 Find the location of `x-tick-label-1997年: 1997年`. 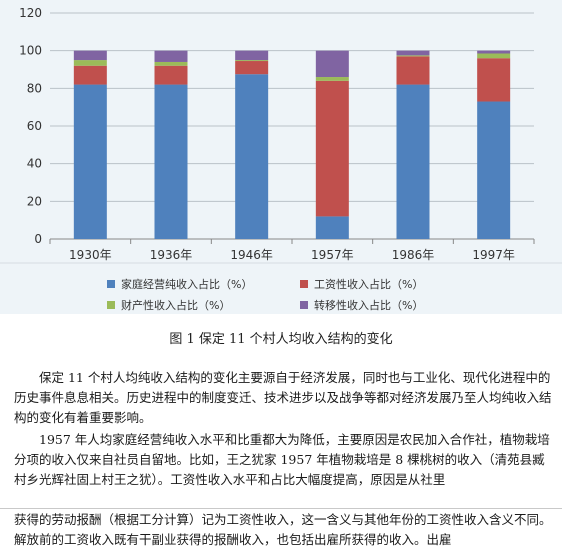

x-tick-label-1997年: 1997年 is located at coordinates (493, 255).